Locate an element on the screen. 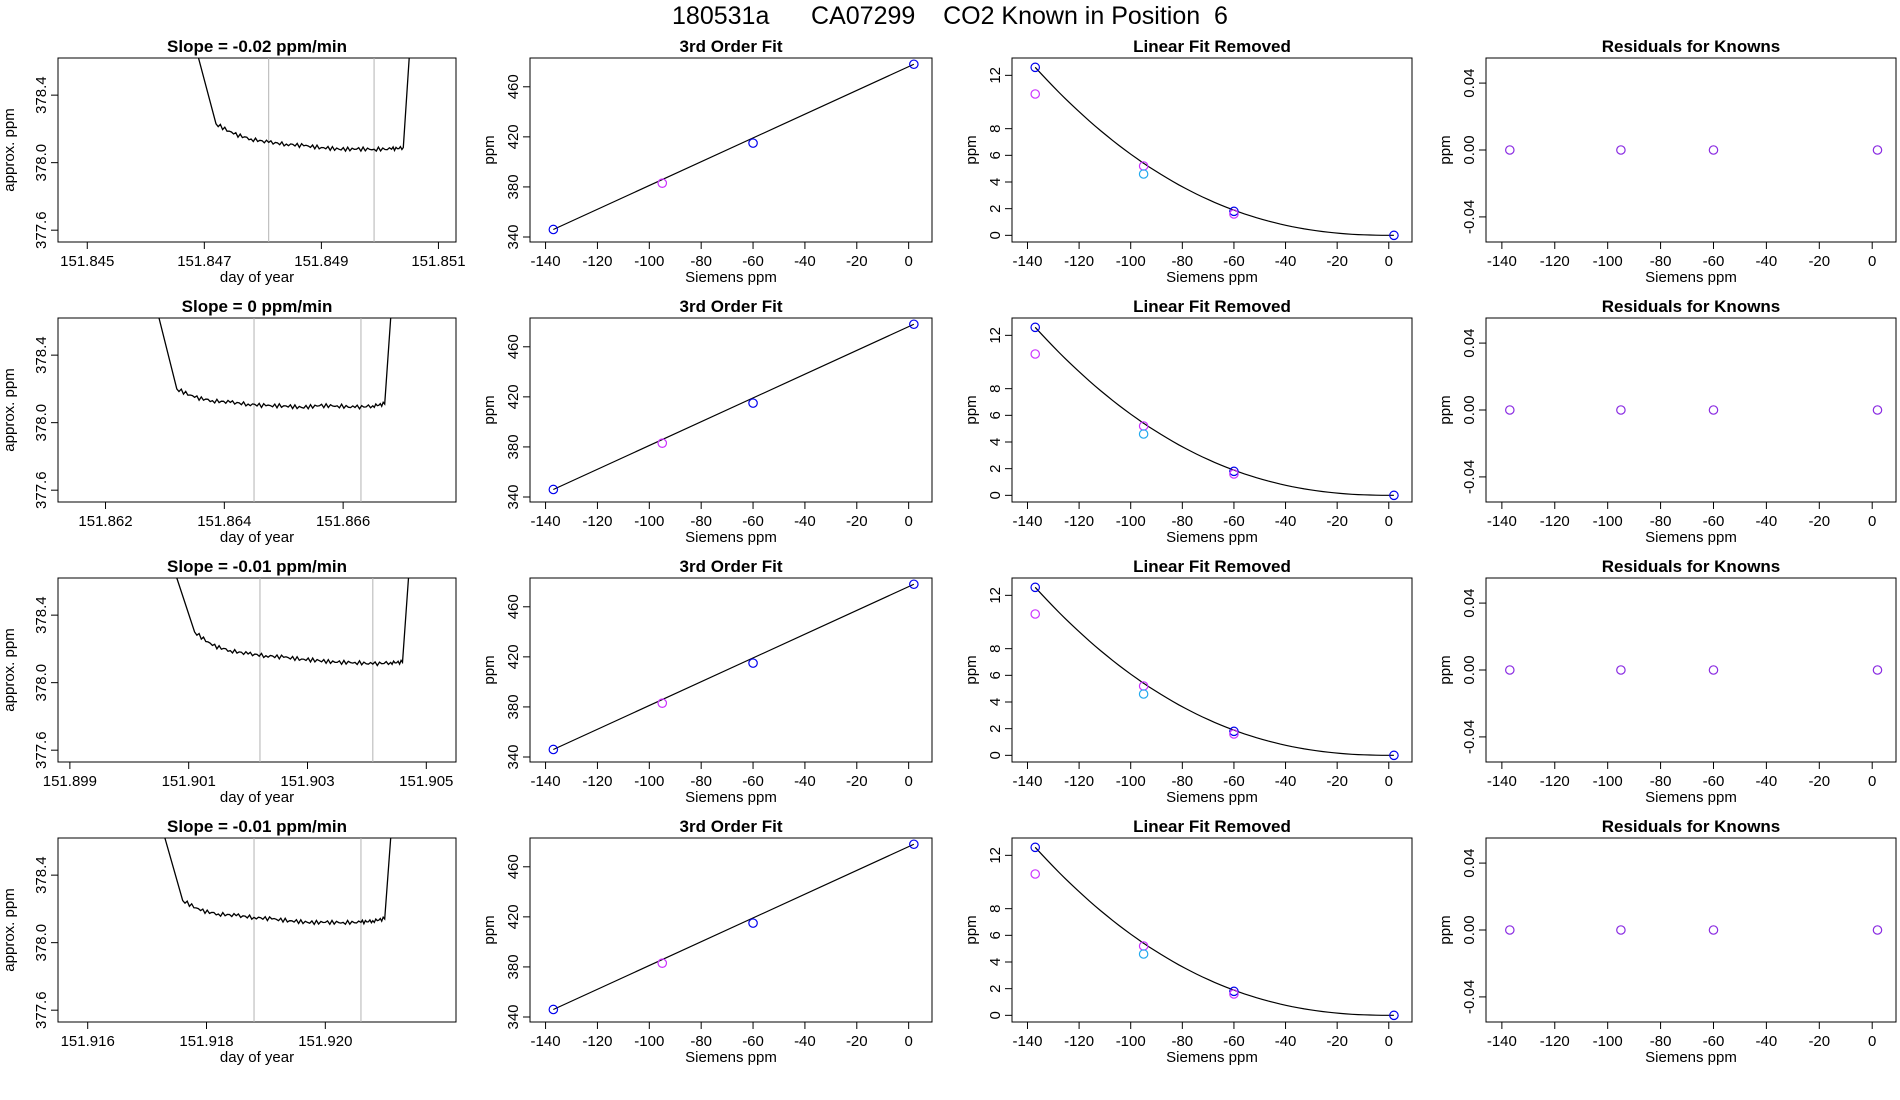  y-tick-label: 8 is located at coordinates (995, 648).